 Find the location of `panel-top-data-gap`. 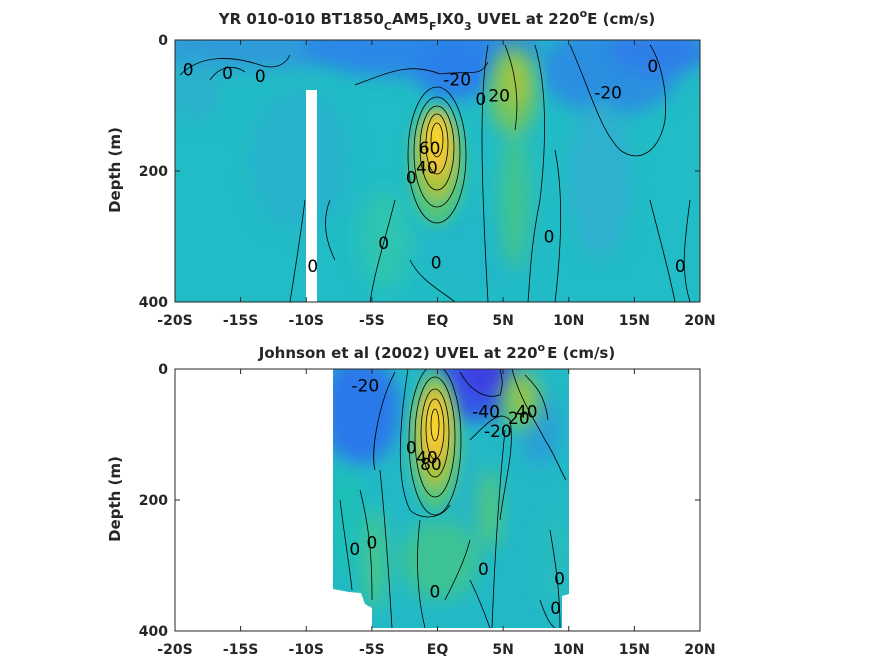

panel-top-data-gap is located at coordinates (311, 196).